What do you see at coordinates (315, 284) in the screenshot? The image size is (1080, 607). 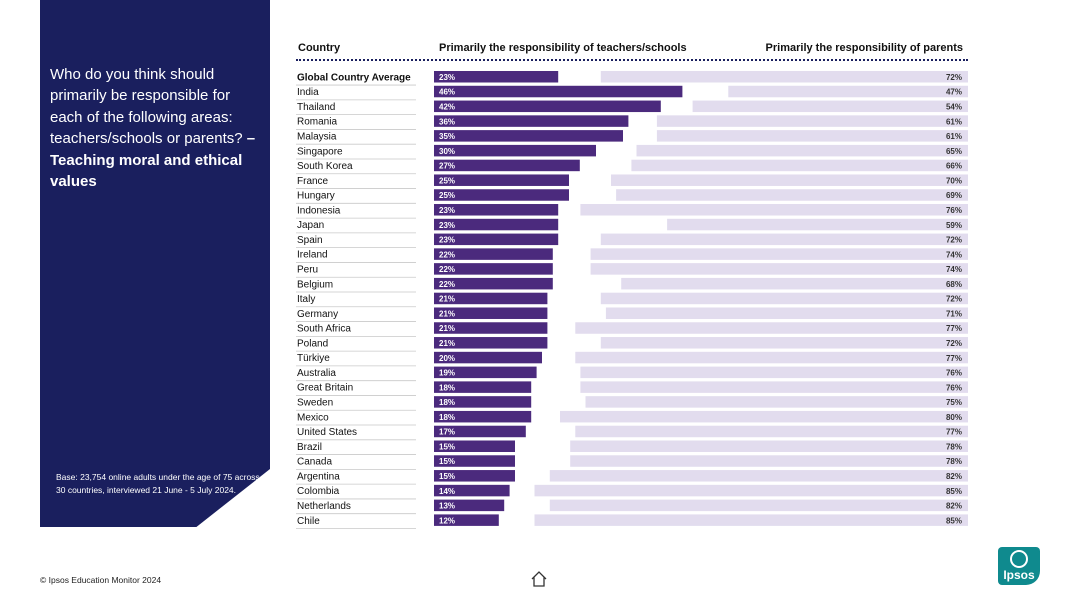 I see `country-label: Belgium` at bounding box center [315, 284].